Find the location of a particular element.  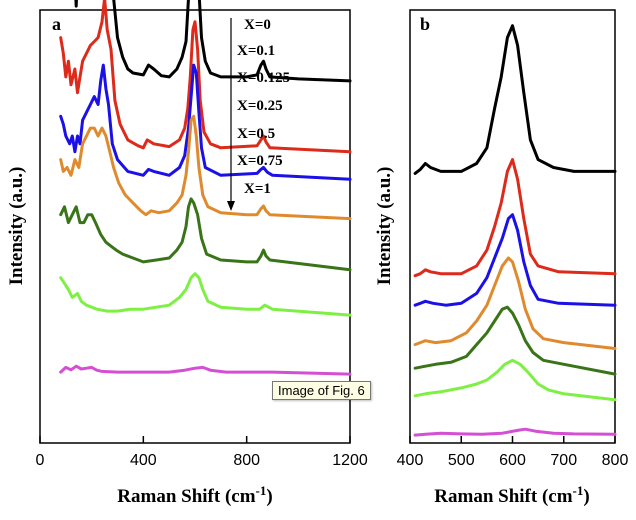

panel-b-label: b is located at coordinates (425, 24).